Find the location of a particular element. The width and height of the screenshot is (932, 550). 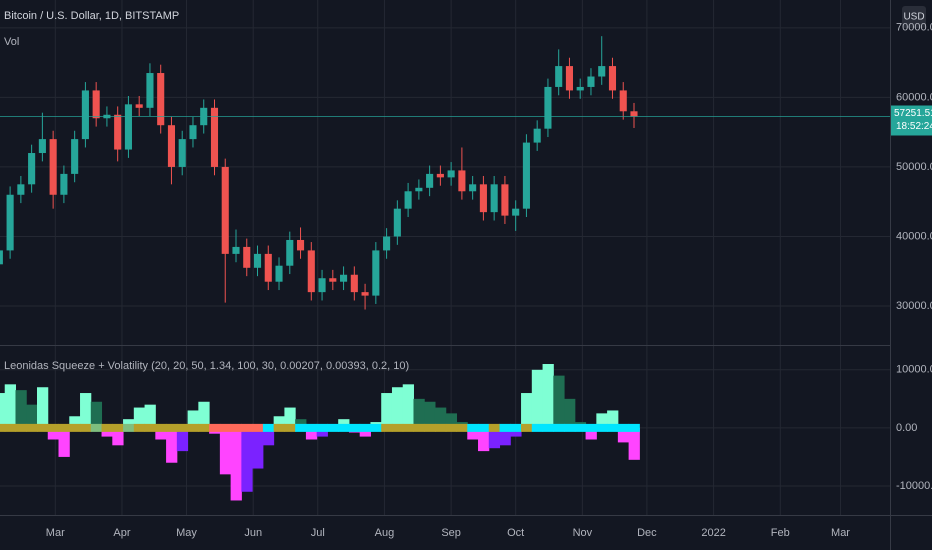

symbol-title: Bitcoin / U.S. Dollar, 1D, BITSTAMP is located at coordinates (91, 16).